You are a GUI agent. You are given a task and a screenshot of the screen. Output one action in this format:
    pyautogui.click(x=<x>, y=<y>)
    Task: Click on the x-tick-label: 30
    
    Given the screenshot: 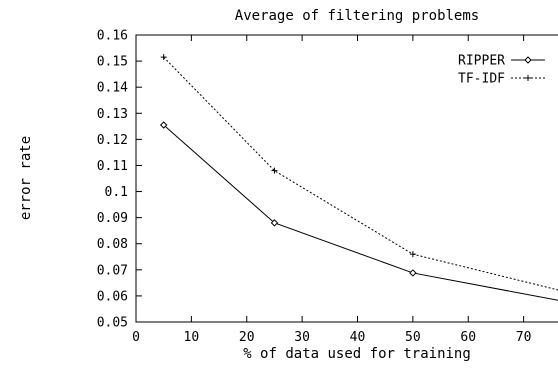 What is the action you would take?
    pyautogui.click(x=302, y=337)
    